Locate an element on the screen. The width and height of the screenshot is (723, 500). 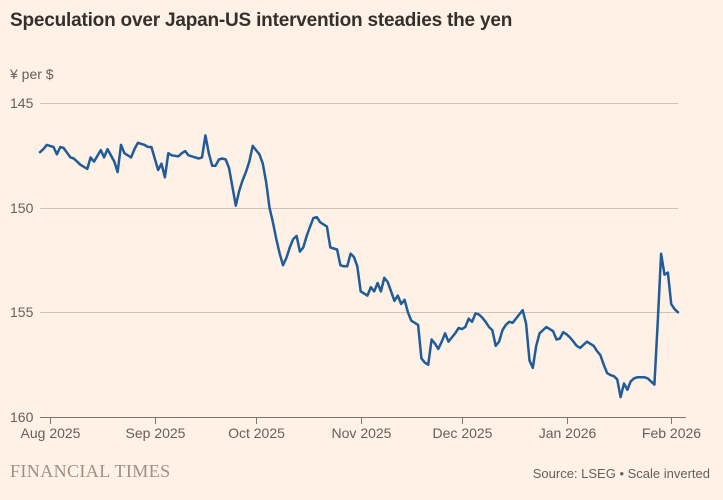
y-tick-label: 150 is located at coordinates (22, 207).